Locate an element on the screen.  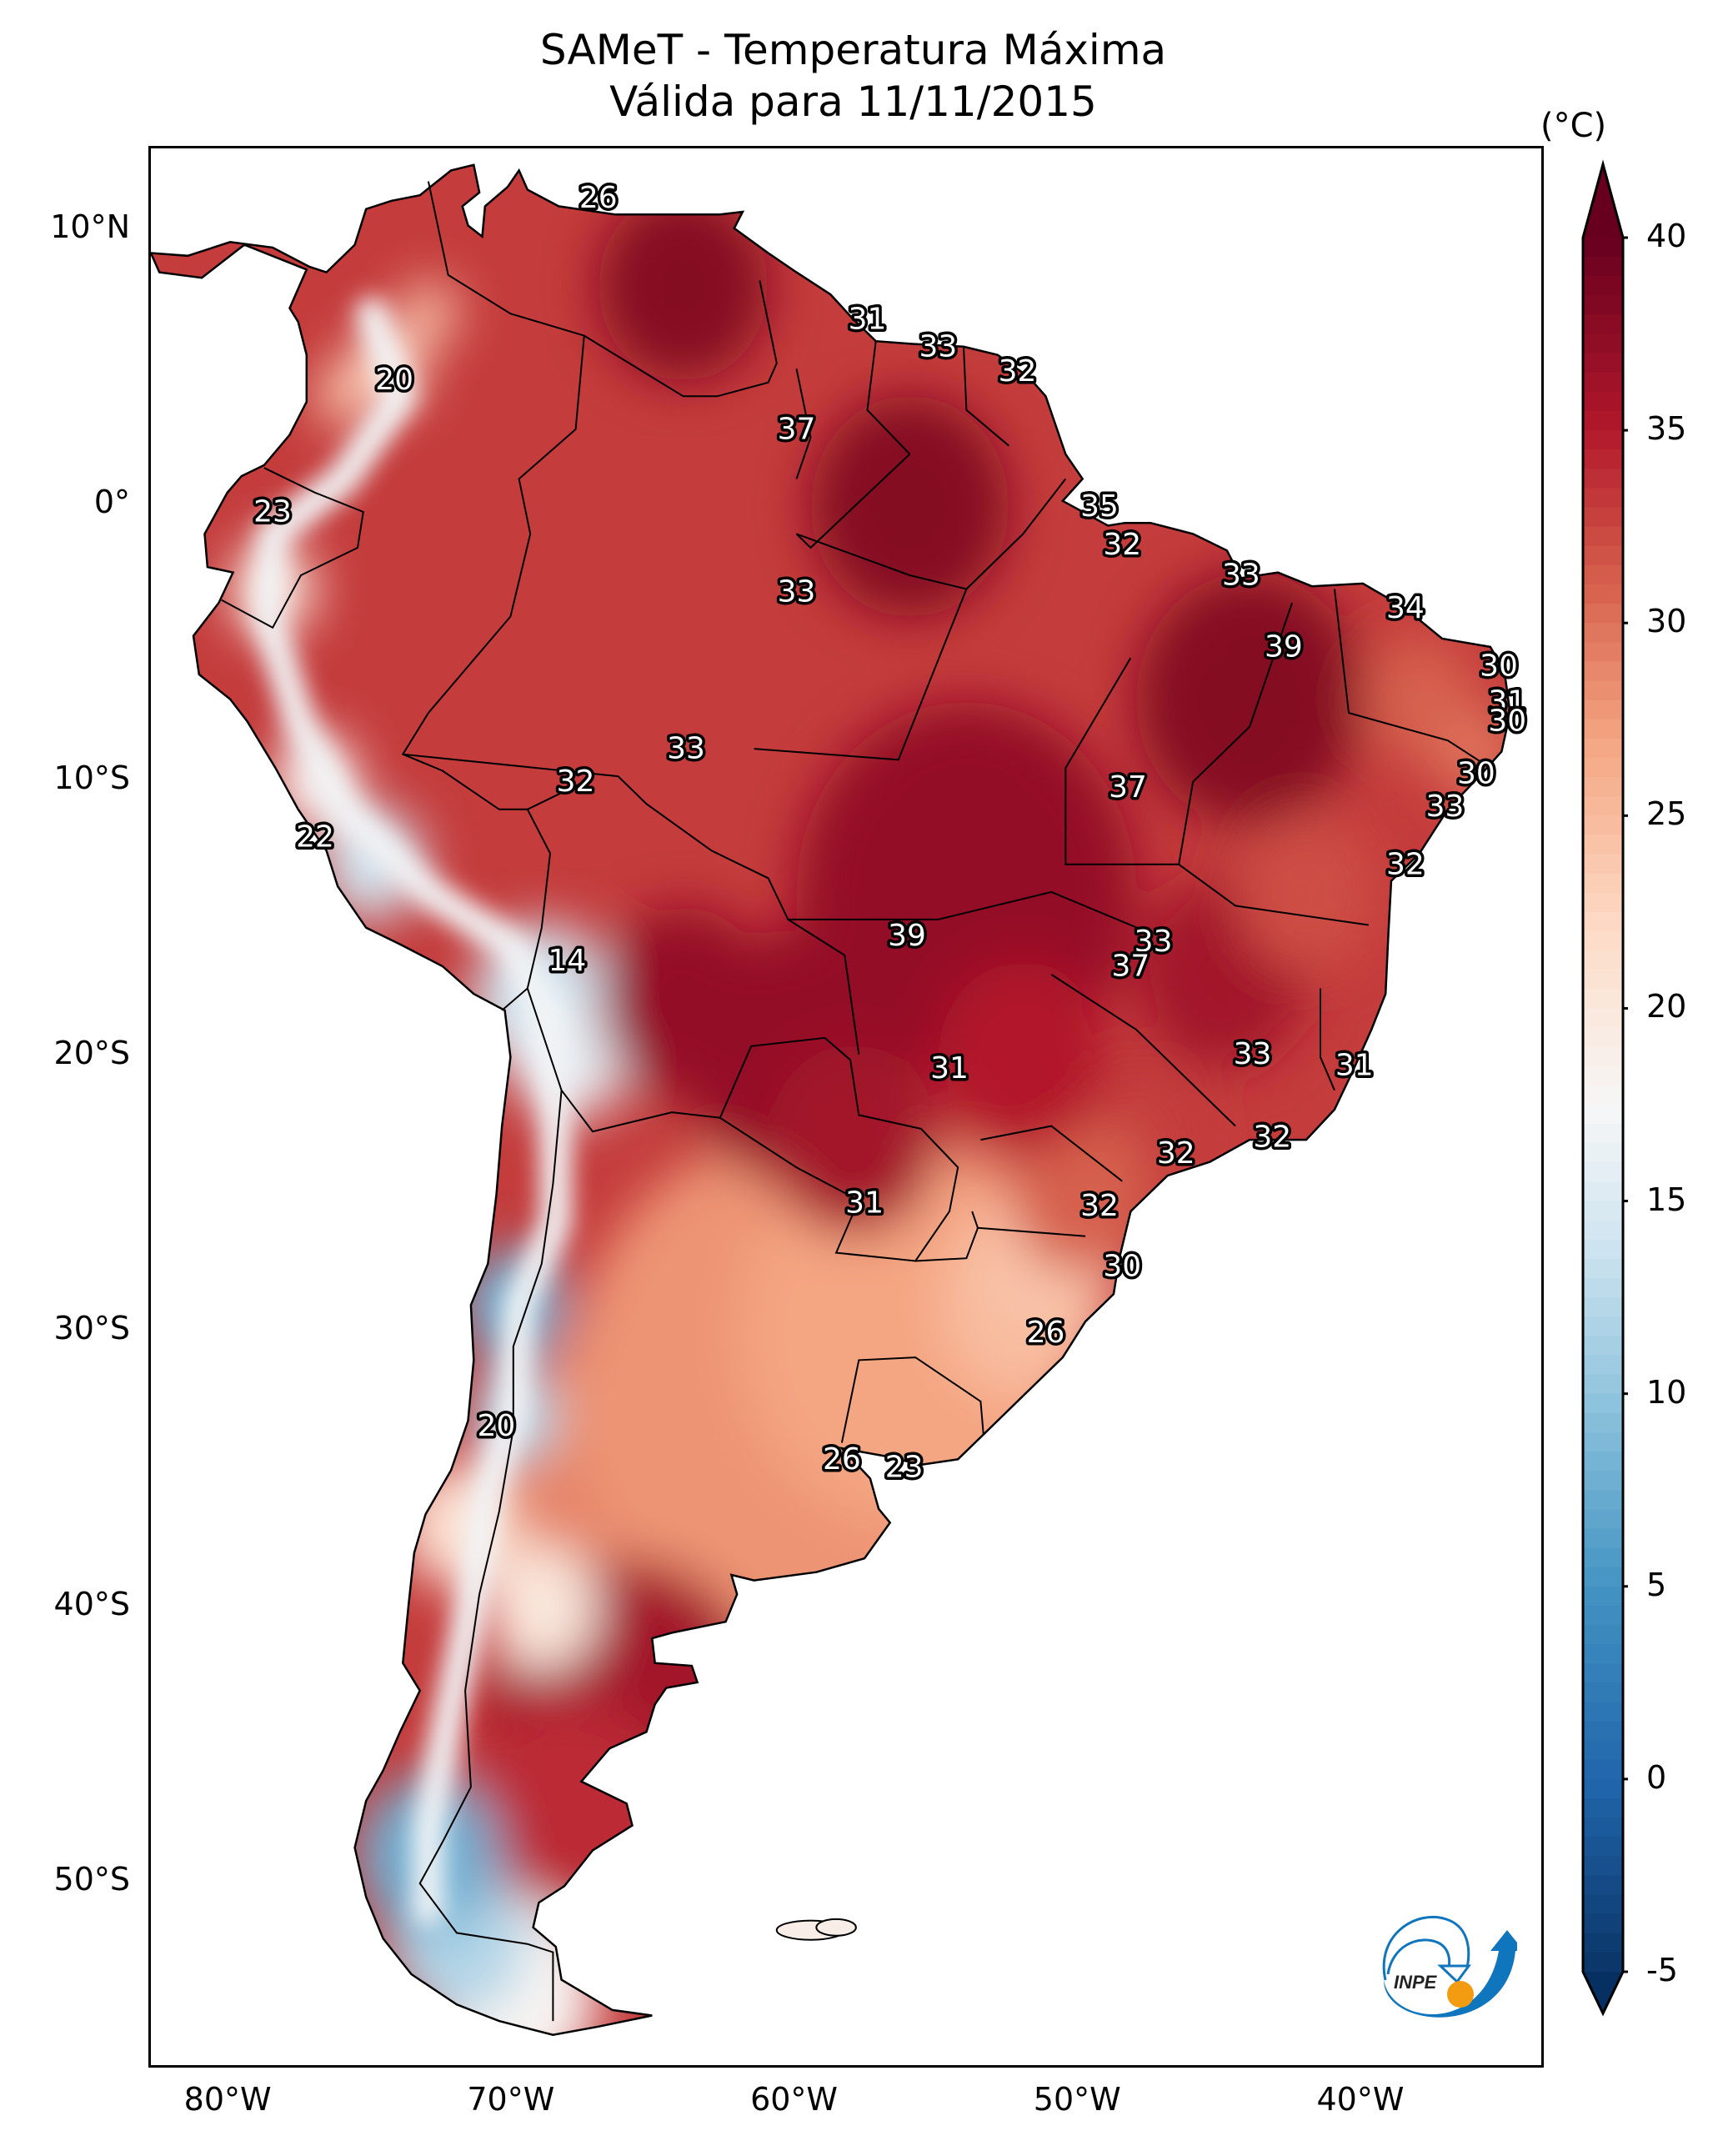
longitude-tick-label: 70°W is located at coordinates (511, 2099).